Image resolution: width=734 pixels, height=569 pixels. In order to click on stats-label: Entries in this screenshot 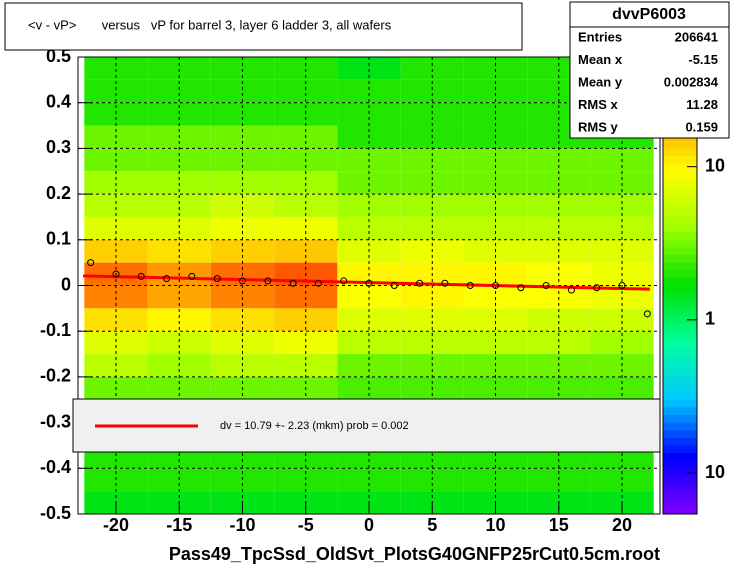, I will do `click(600, 36)`.